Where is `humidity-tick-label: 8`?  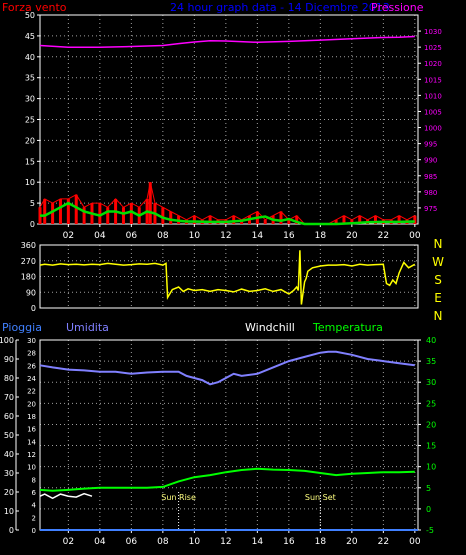 humidity-tick-label: 8 is located at coordinates (34, 480).